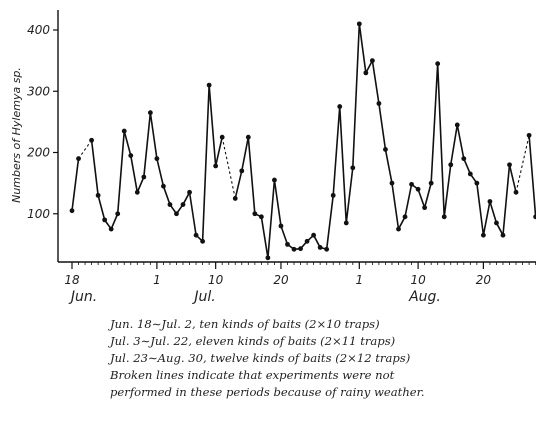 The image size is (536, 424). I want to click on x-tick-label-0: 18, so click(72, 280).